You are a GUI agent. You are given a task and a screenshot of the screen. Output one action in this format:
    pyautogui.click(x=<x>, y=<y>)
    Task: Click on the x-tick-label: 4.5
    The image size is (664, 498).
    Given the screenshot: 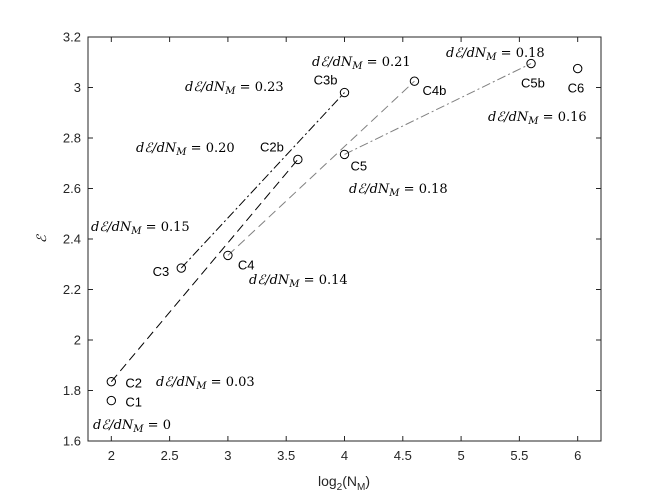 What is the action you would take?
    pyautogui.click(x=403, y=455)
    